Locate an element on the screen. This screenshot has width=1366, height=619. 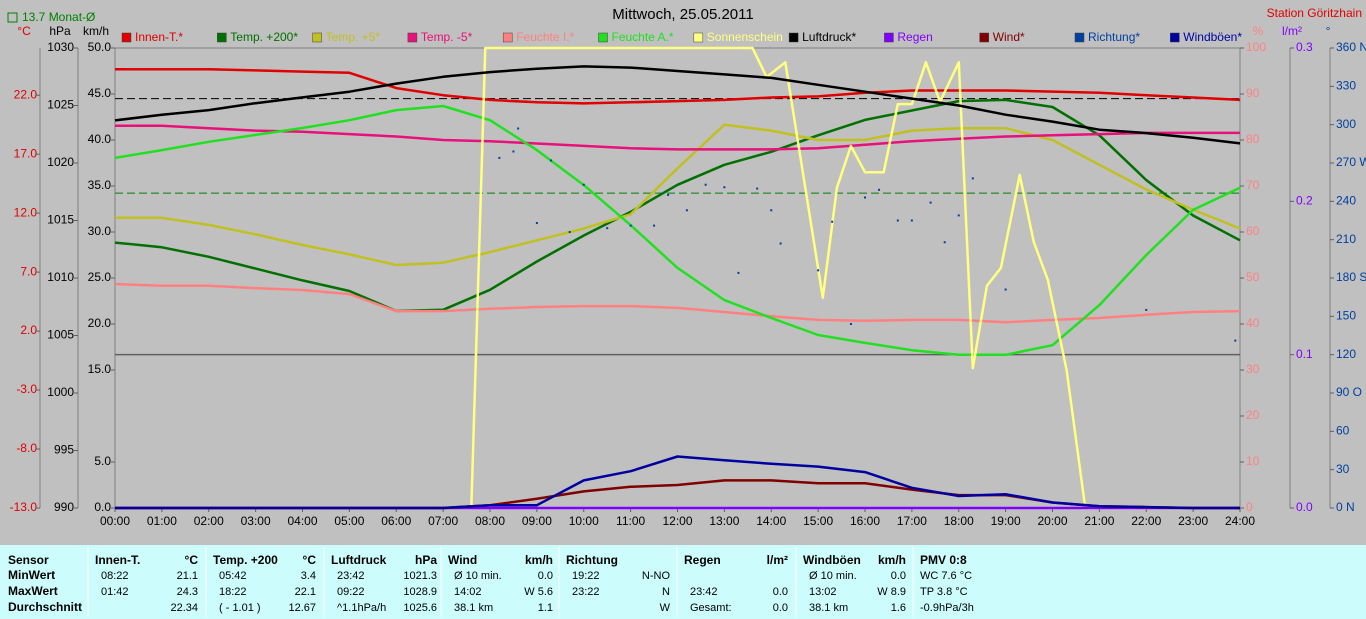
y-tick-label: 1000 is located at coordinates (60, 392).